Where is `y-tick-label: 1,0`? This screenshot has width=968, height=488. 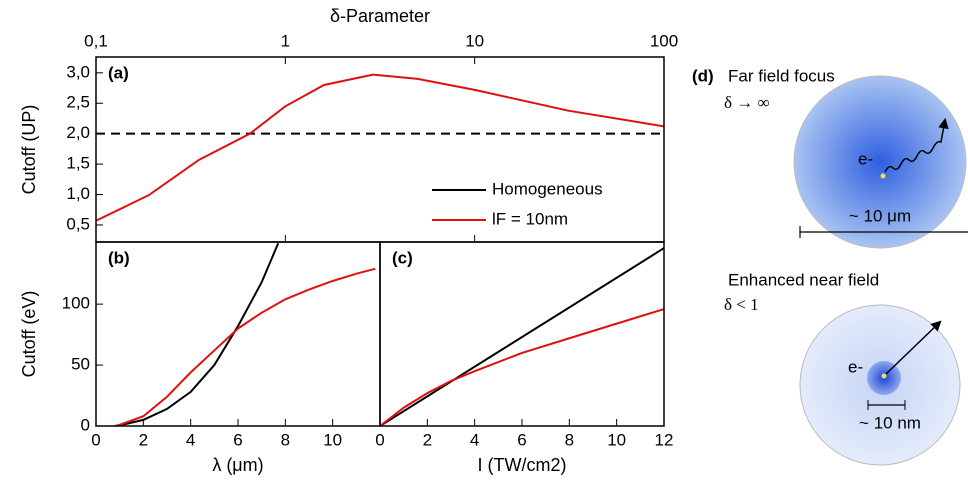
y-tick-label: 1,0 is located at coordinates (78, 193).